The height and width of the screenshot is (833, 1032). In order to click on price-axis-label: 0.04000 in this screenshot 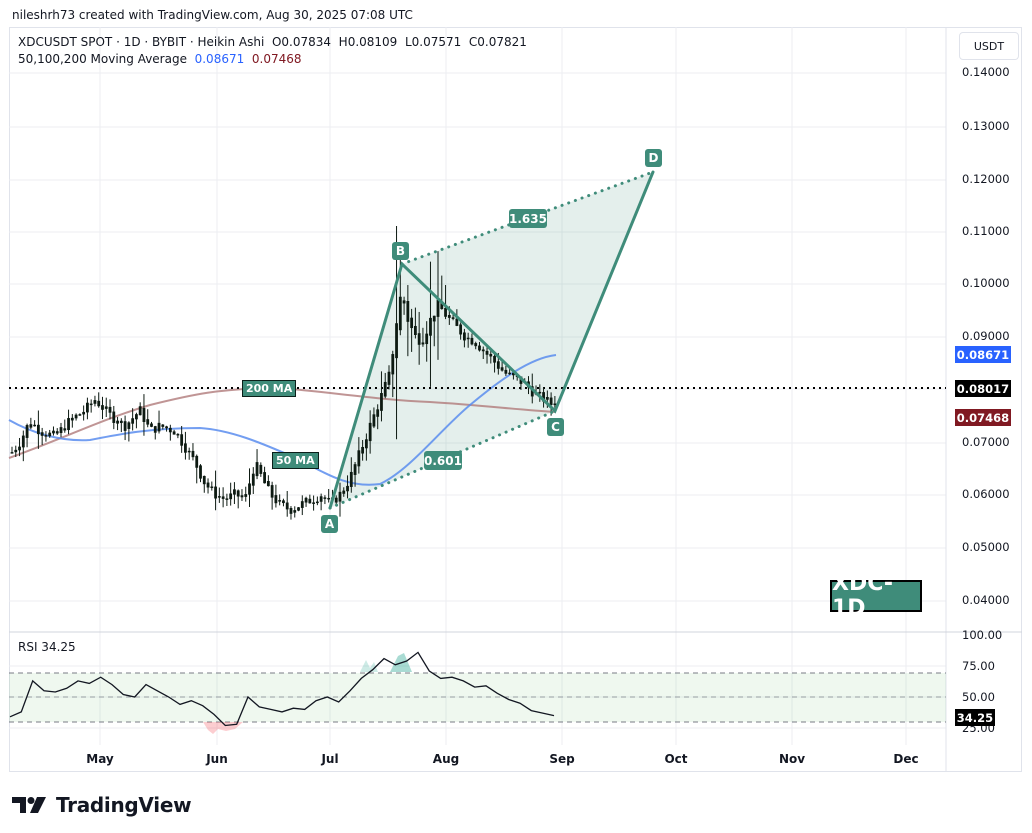, I will do `click(986, 600)`.